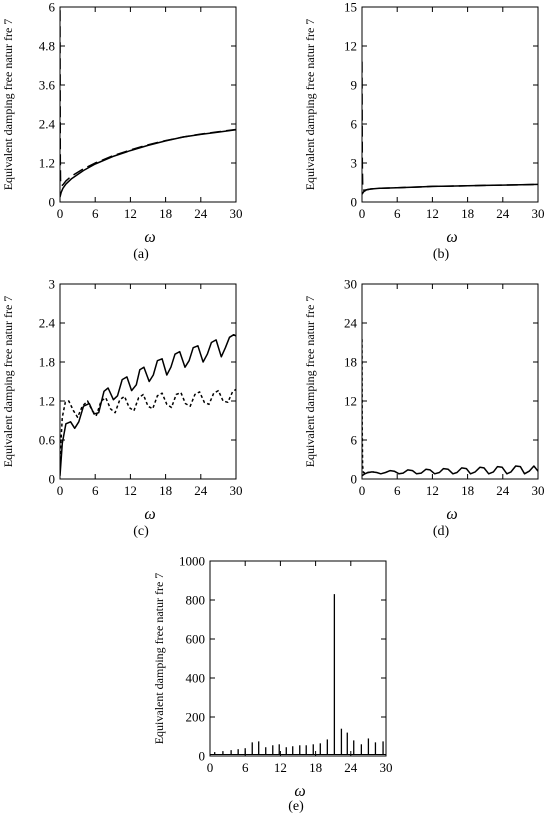  I want to click on y-tick-label: 400, so click(196, 678).